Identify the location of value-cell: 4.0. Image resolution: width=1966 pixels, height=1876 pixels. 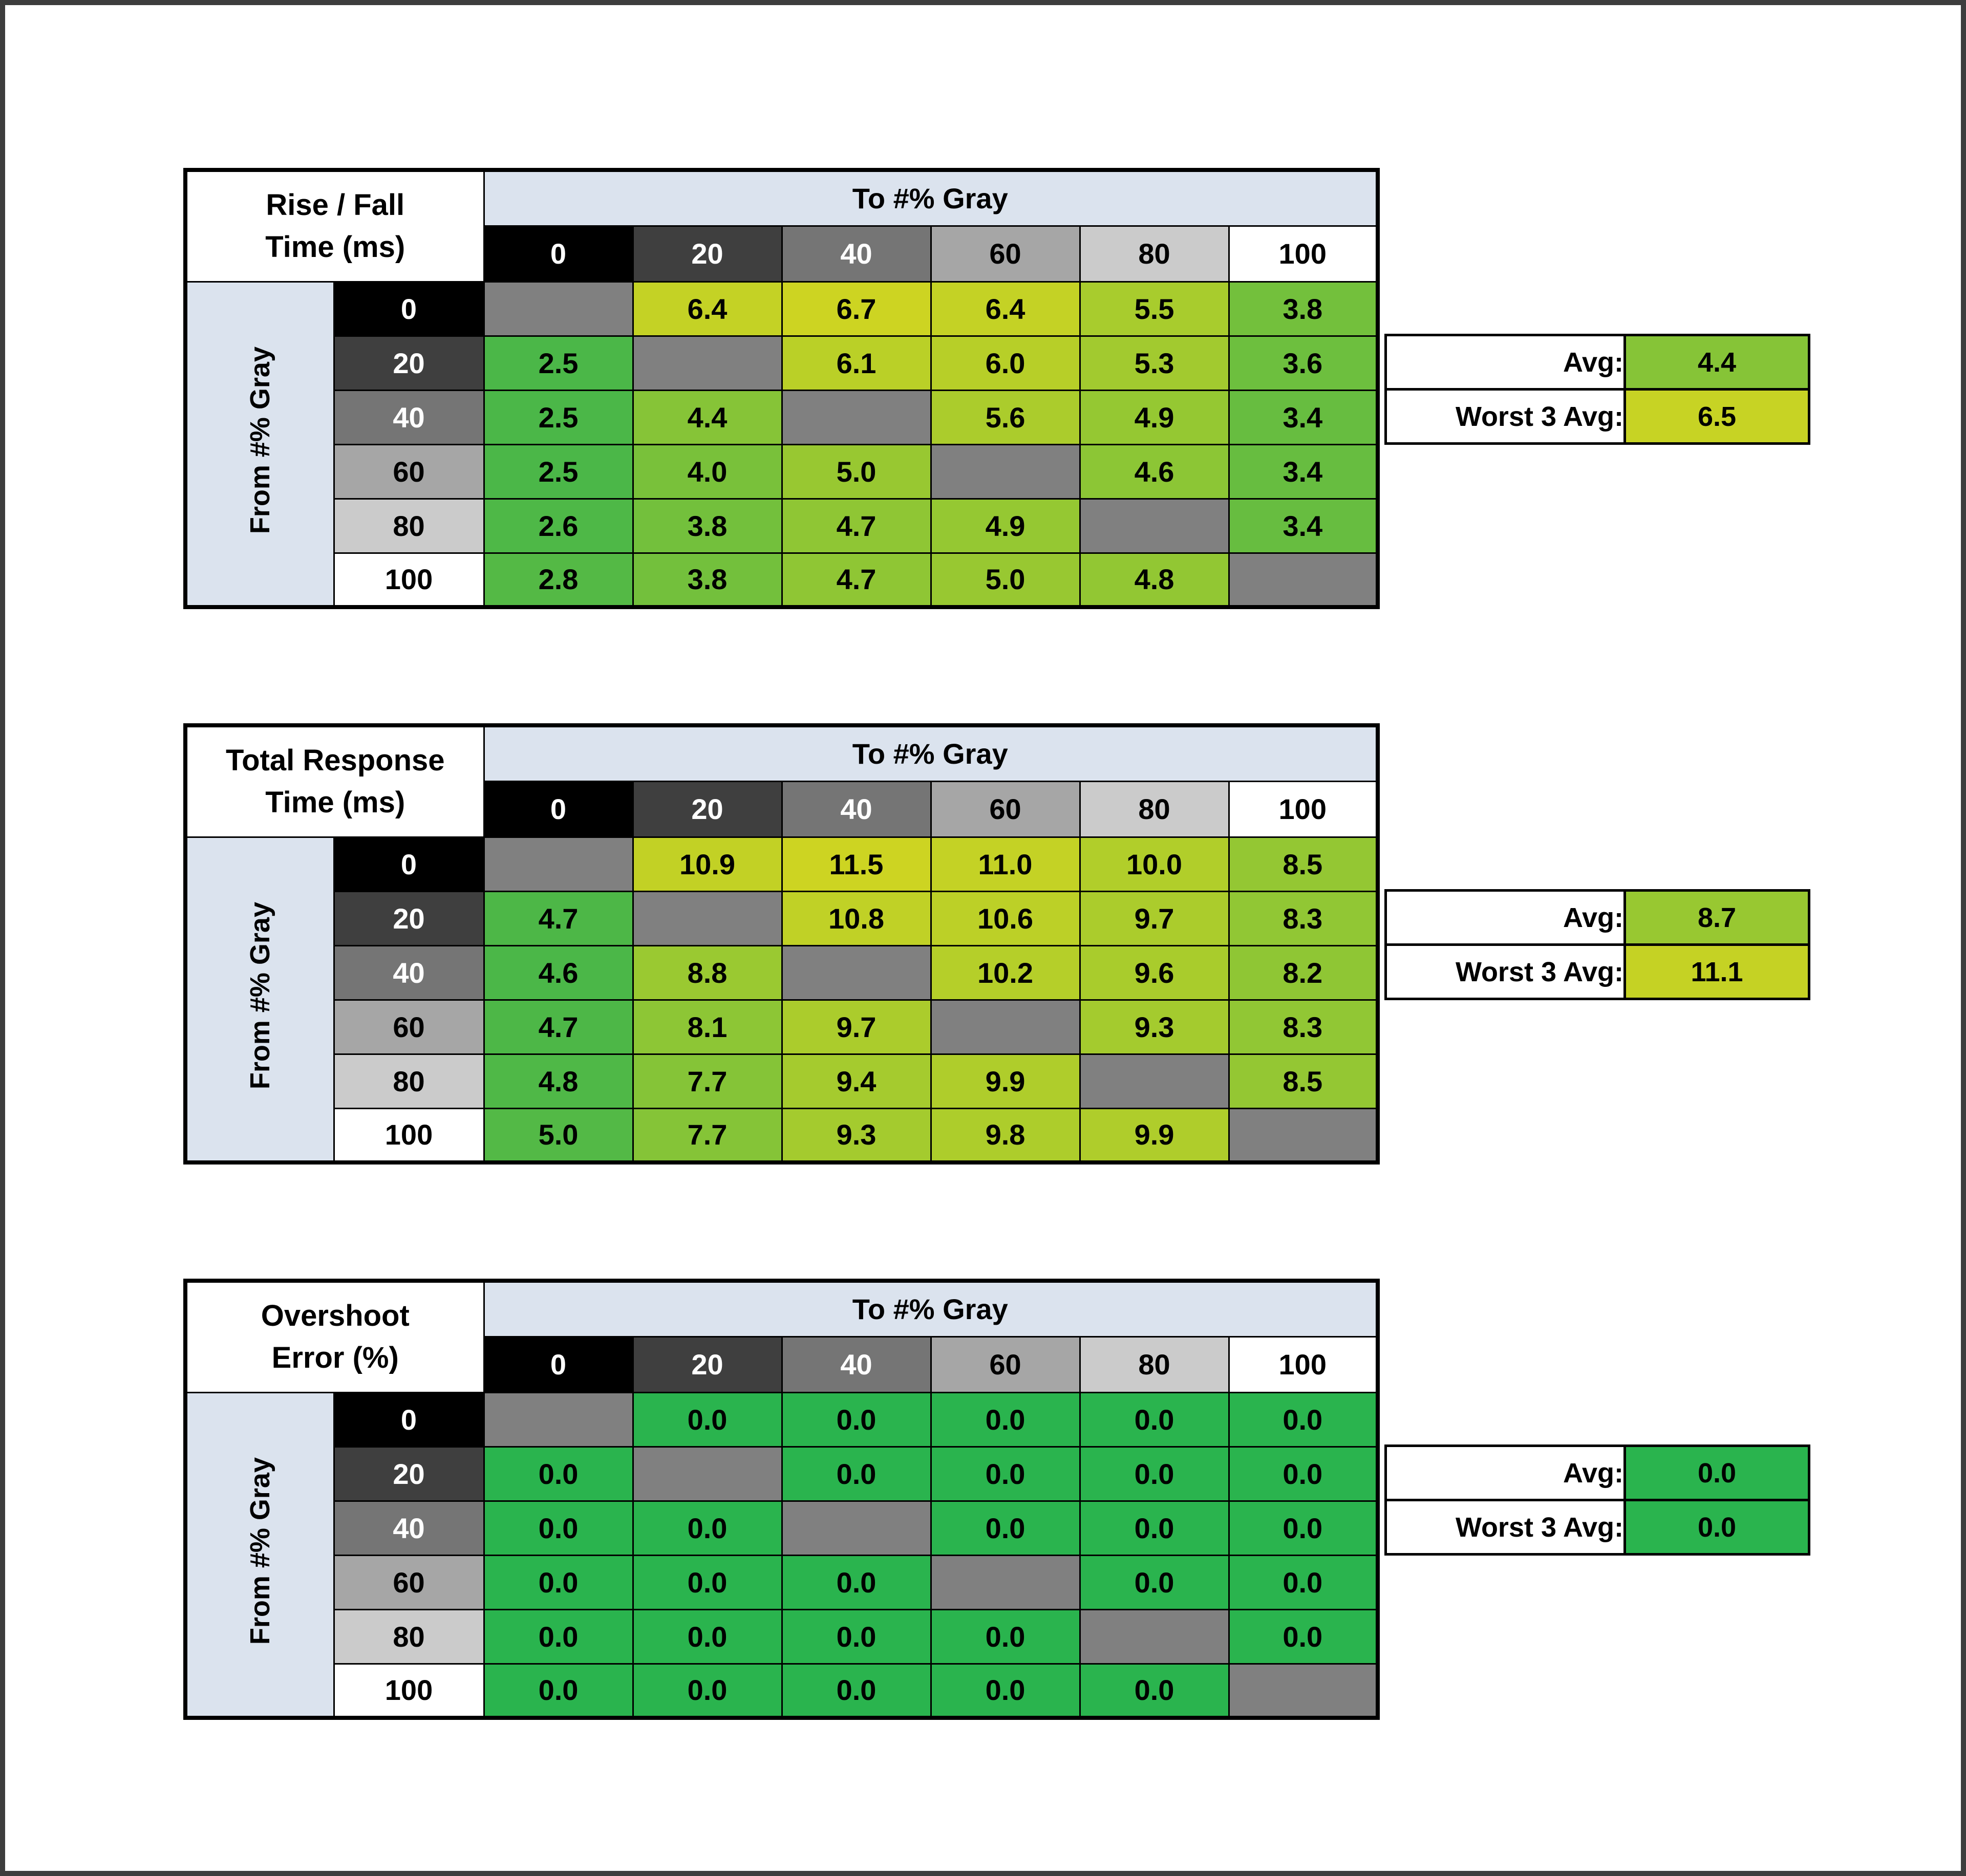
(707, 471).